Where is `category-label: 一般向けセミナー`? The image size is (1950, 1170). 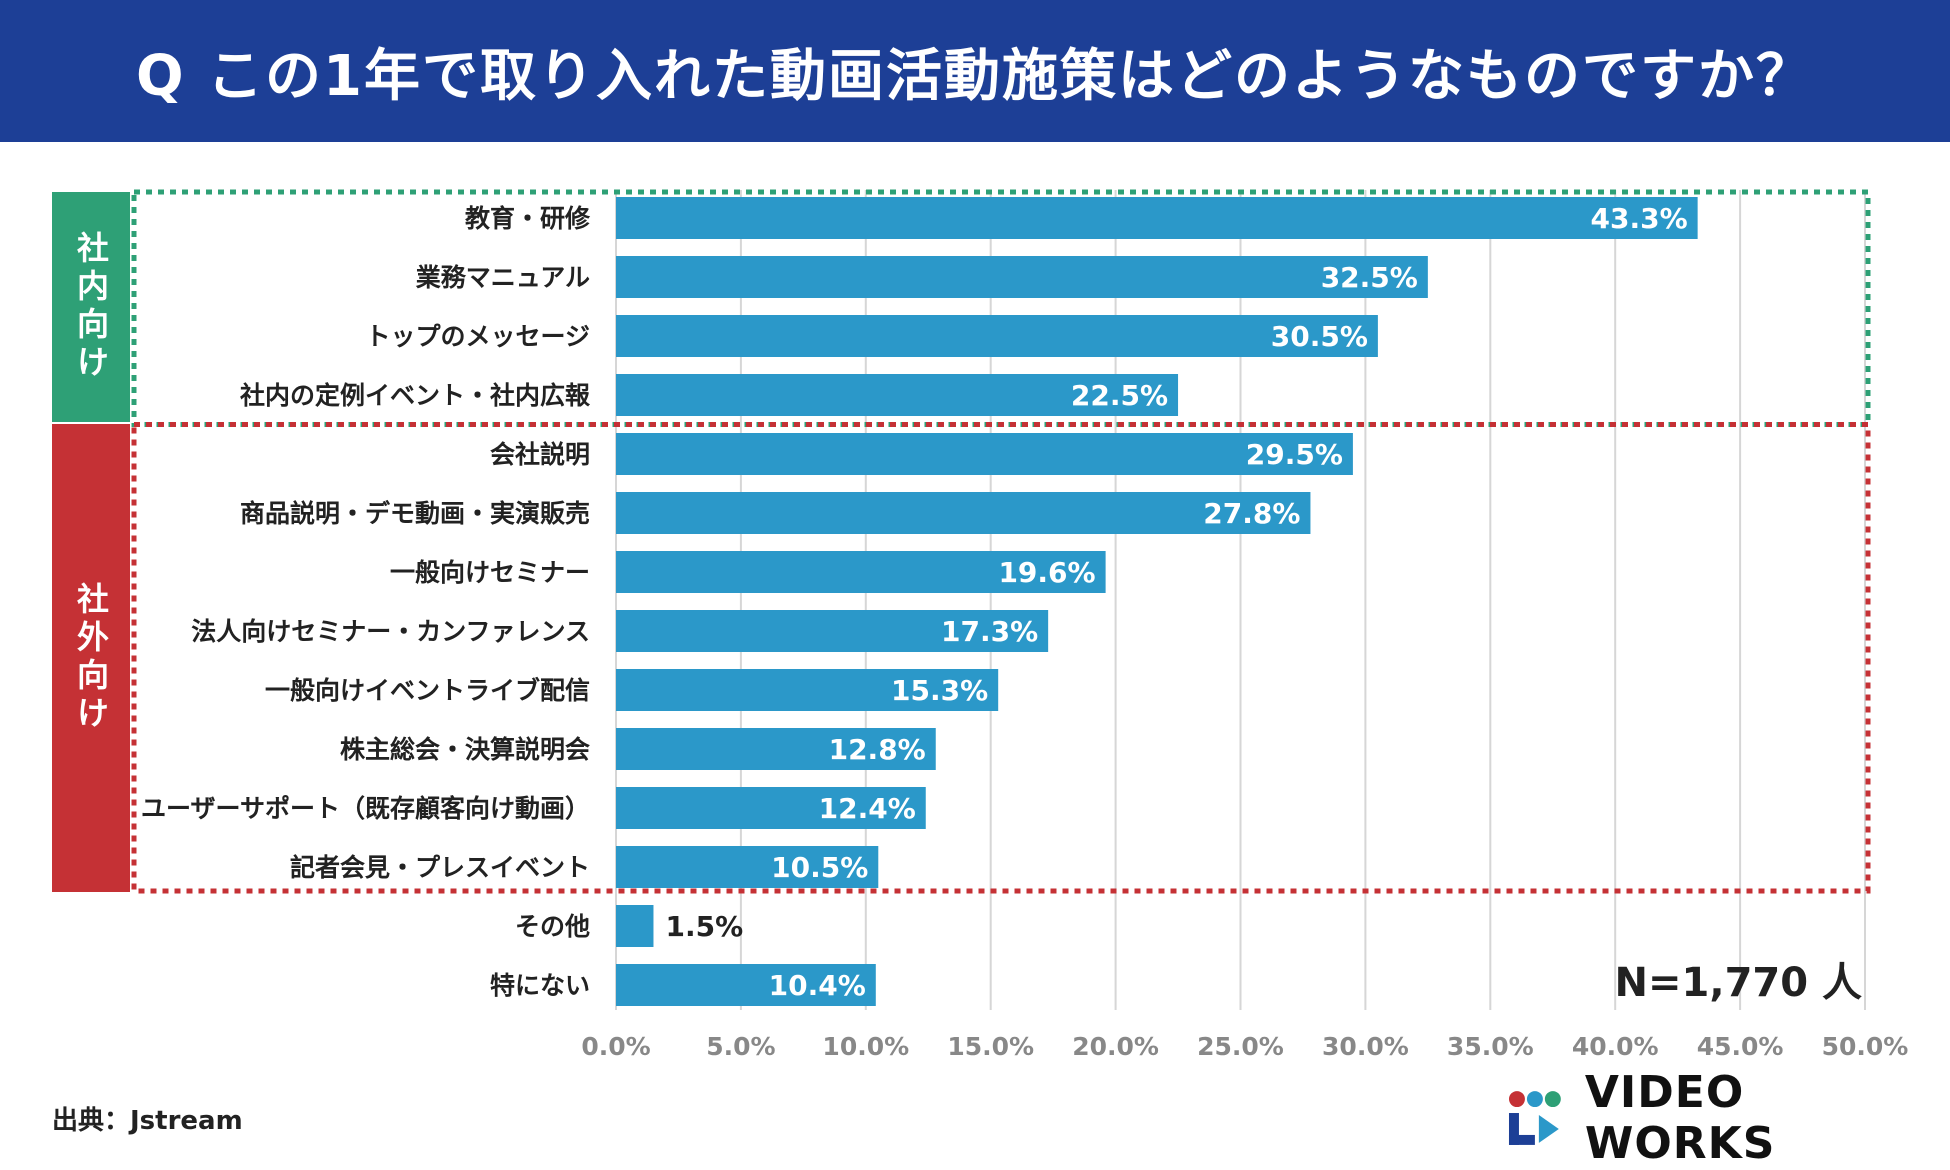 category-label: 一般向けセミナー is located at coordinates (490, 572).